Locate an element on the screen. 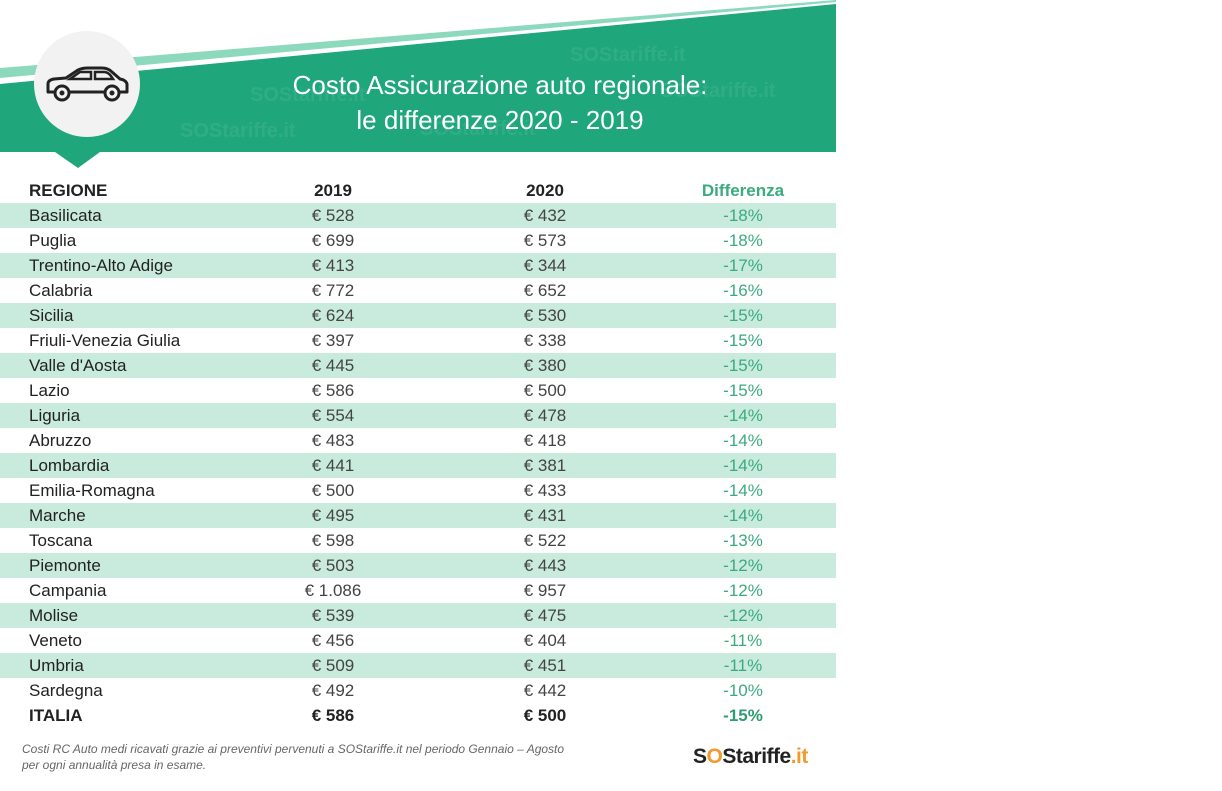 Image resolution: width=1222 pixels, height=791 pixels. cell-region: Toscana is located at coordinates (61, 540).